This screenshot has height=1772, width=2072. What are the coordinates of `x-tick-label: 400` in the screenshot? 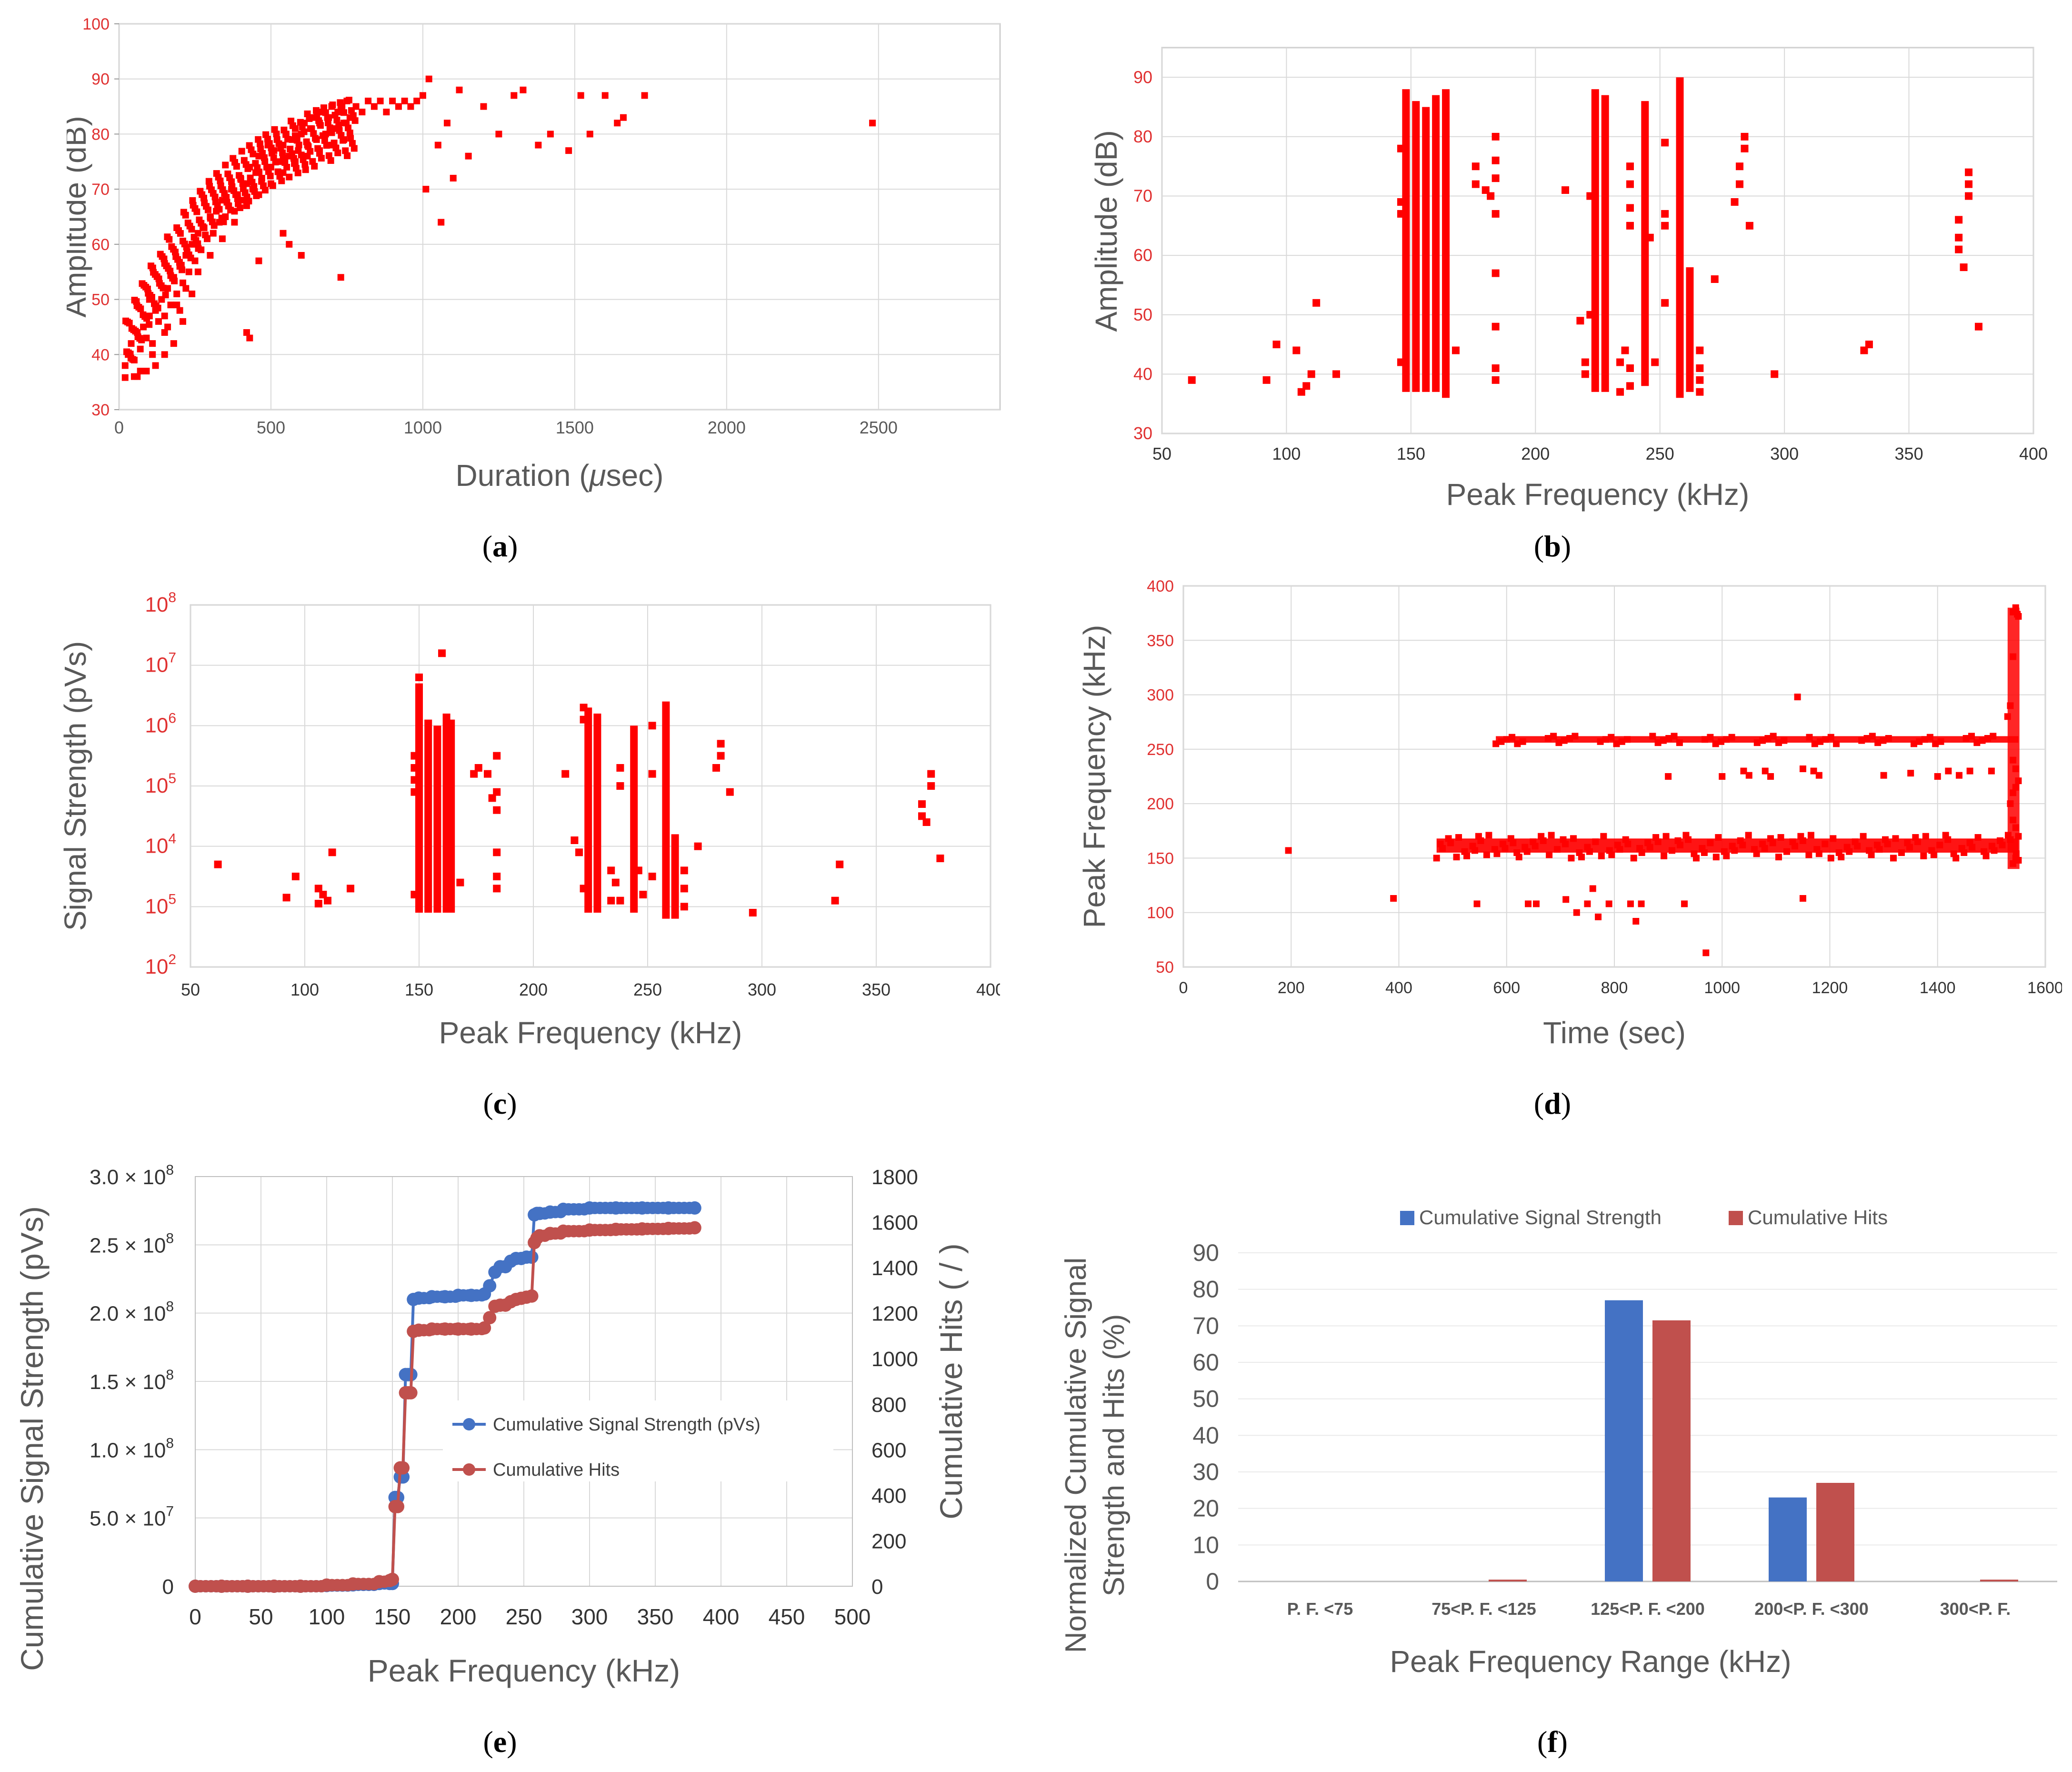 It's located at (722, 1616).